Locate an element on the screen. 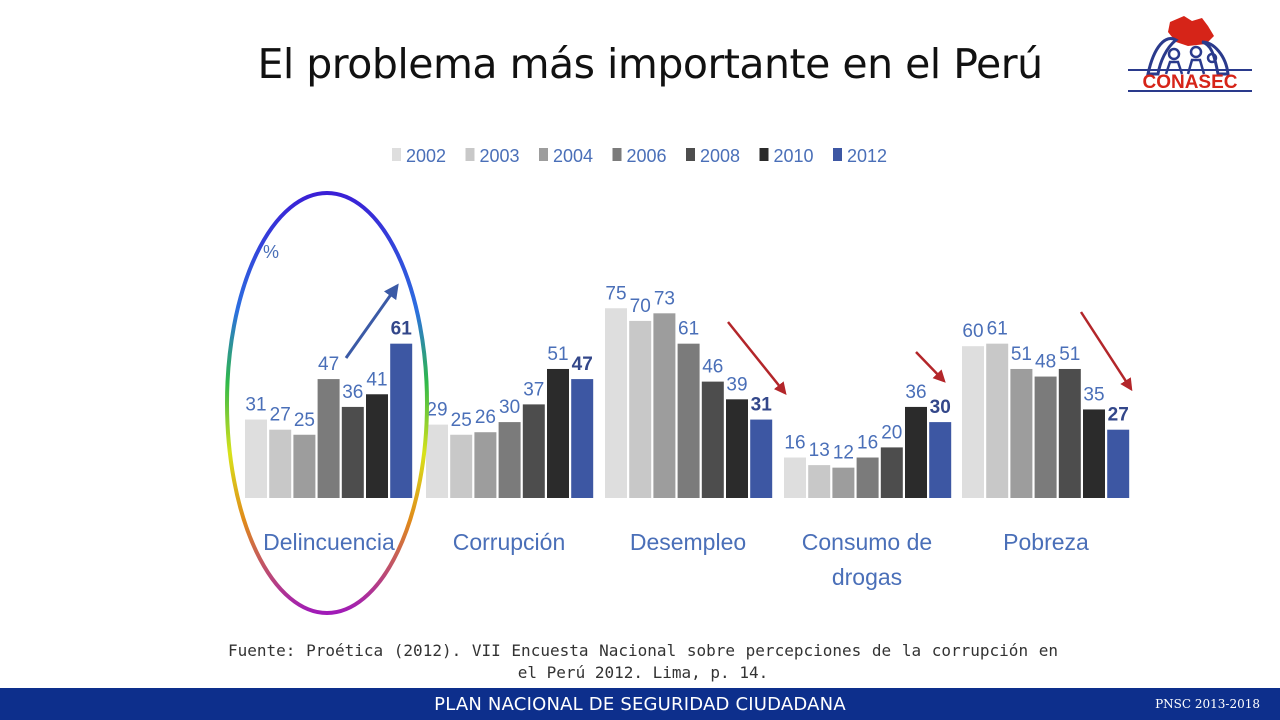 The height and width of the screenshot is (720, 1280). logo-emblem is located at coordinates (1190, 54).